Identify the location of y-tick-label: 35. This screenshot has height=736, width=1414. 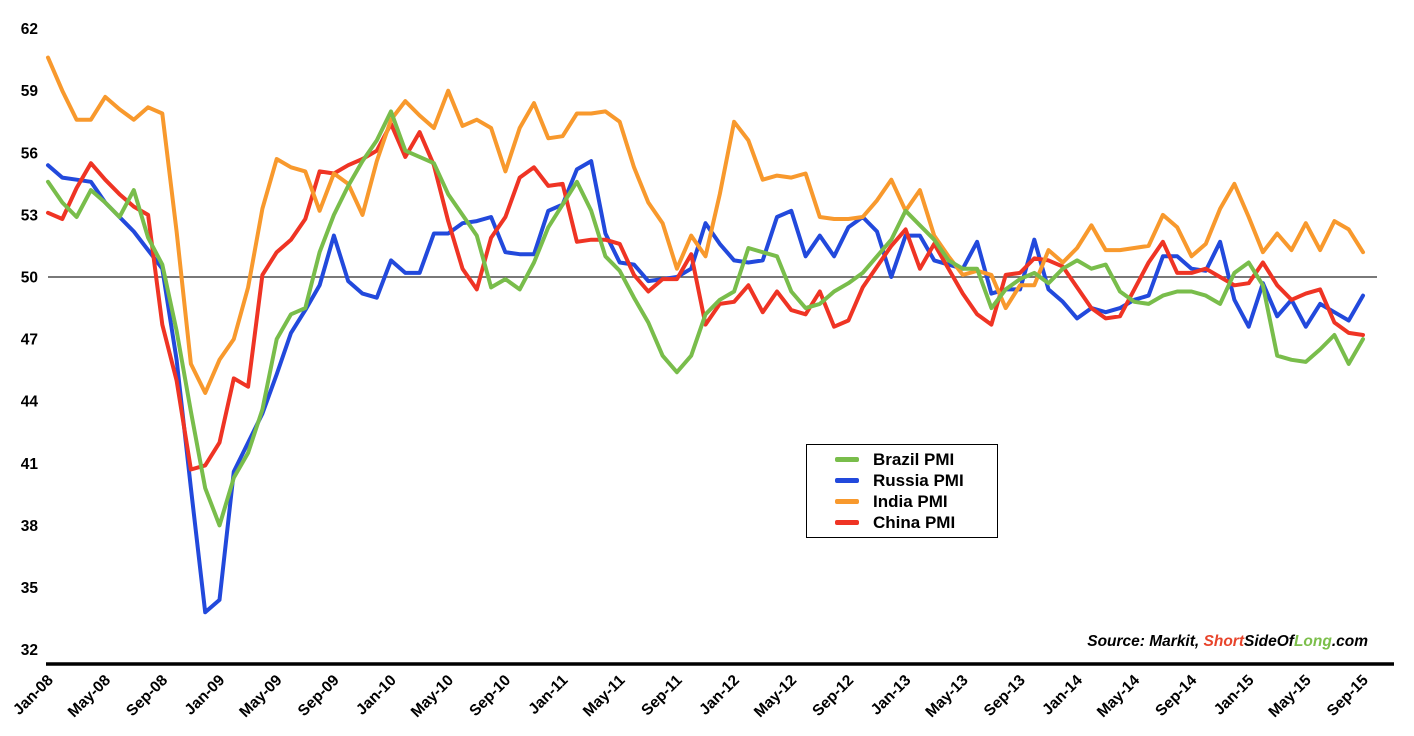
(30, 588).